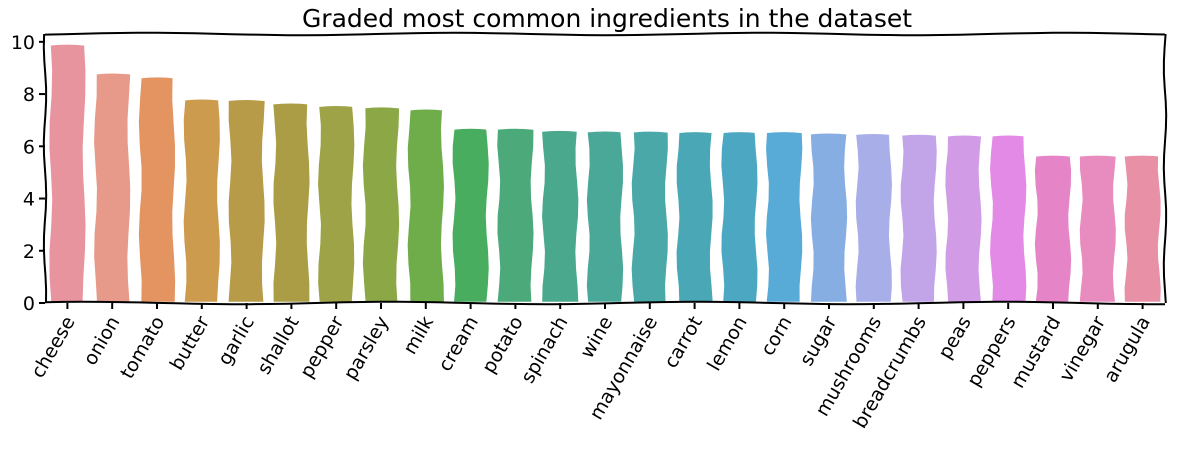 This screenshot has width=1179, height=452. Describe the element at coordinates (426, 205) in the screenshot. I see `bar-milk` at that location.